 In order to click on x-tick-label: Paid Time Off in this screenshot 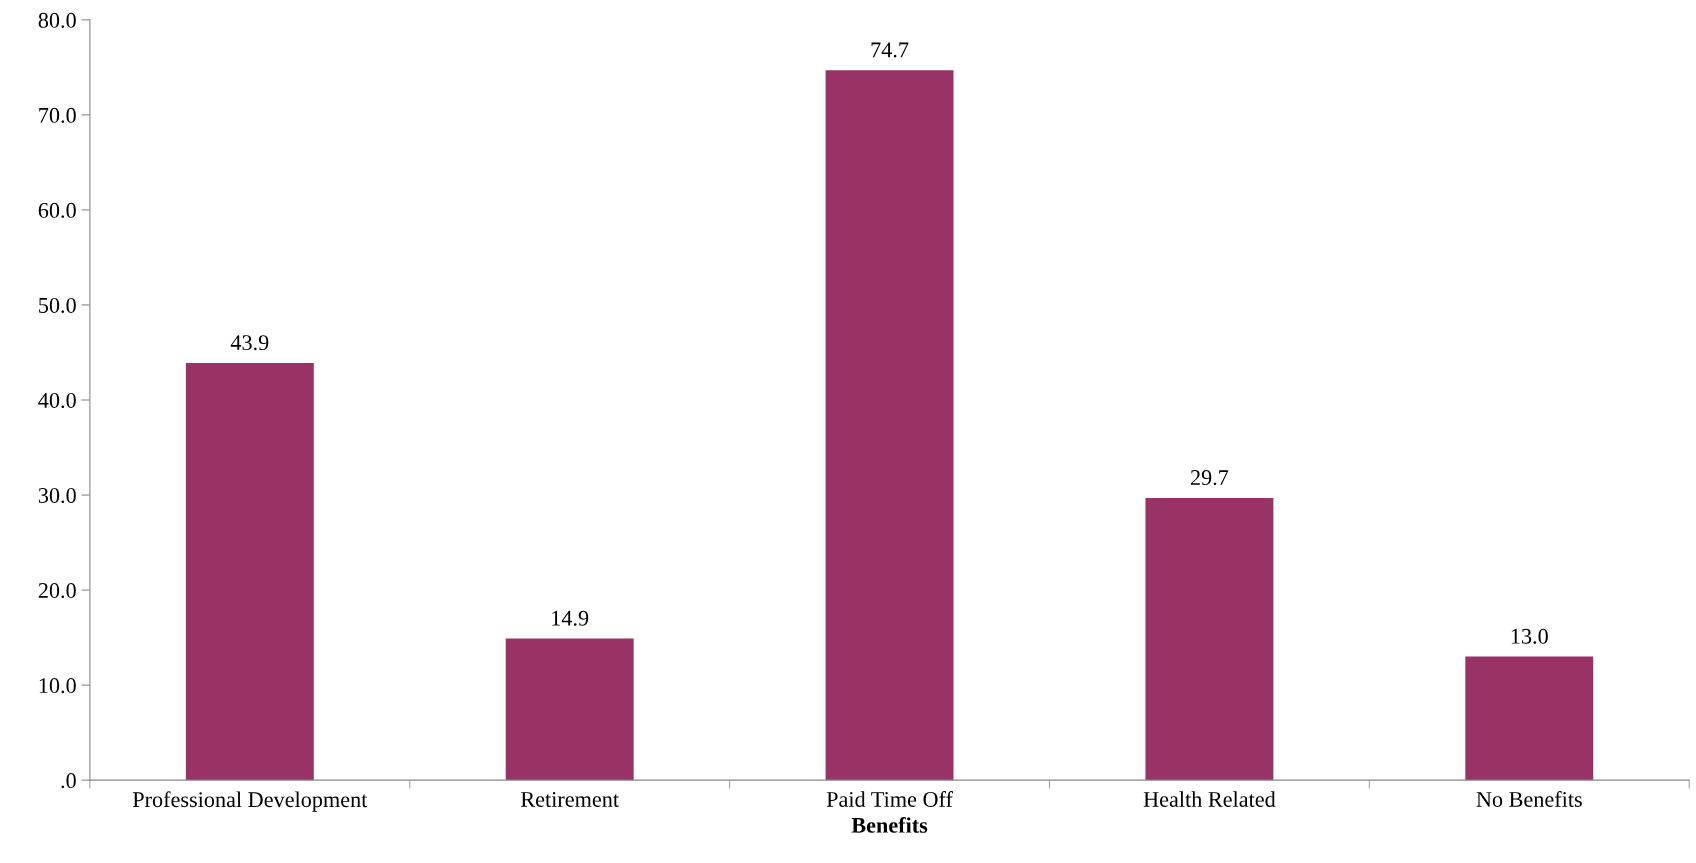, I will do `click(889, 799)`.